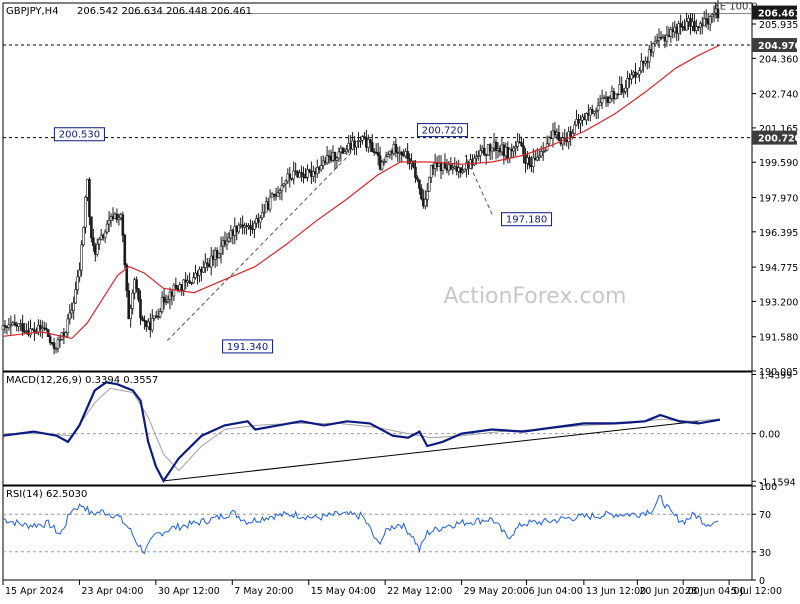 The width and height of the screenshot is (800, 604). What do you see at coordinates (46, 494) in the screenshot?
I see `rsi-title: RSI(14) 62.5030` at bounding box center [46, 494].